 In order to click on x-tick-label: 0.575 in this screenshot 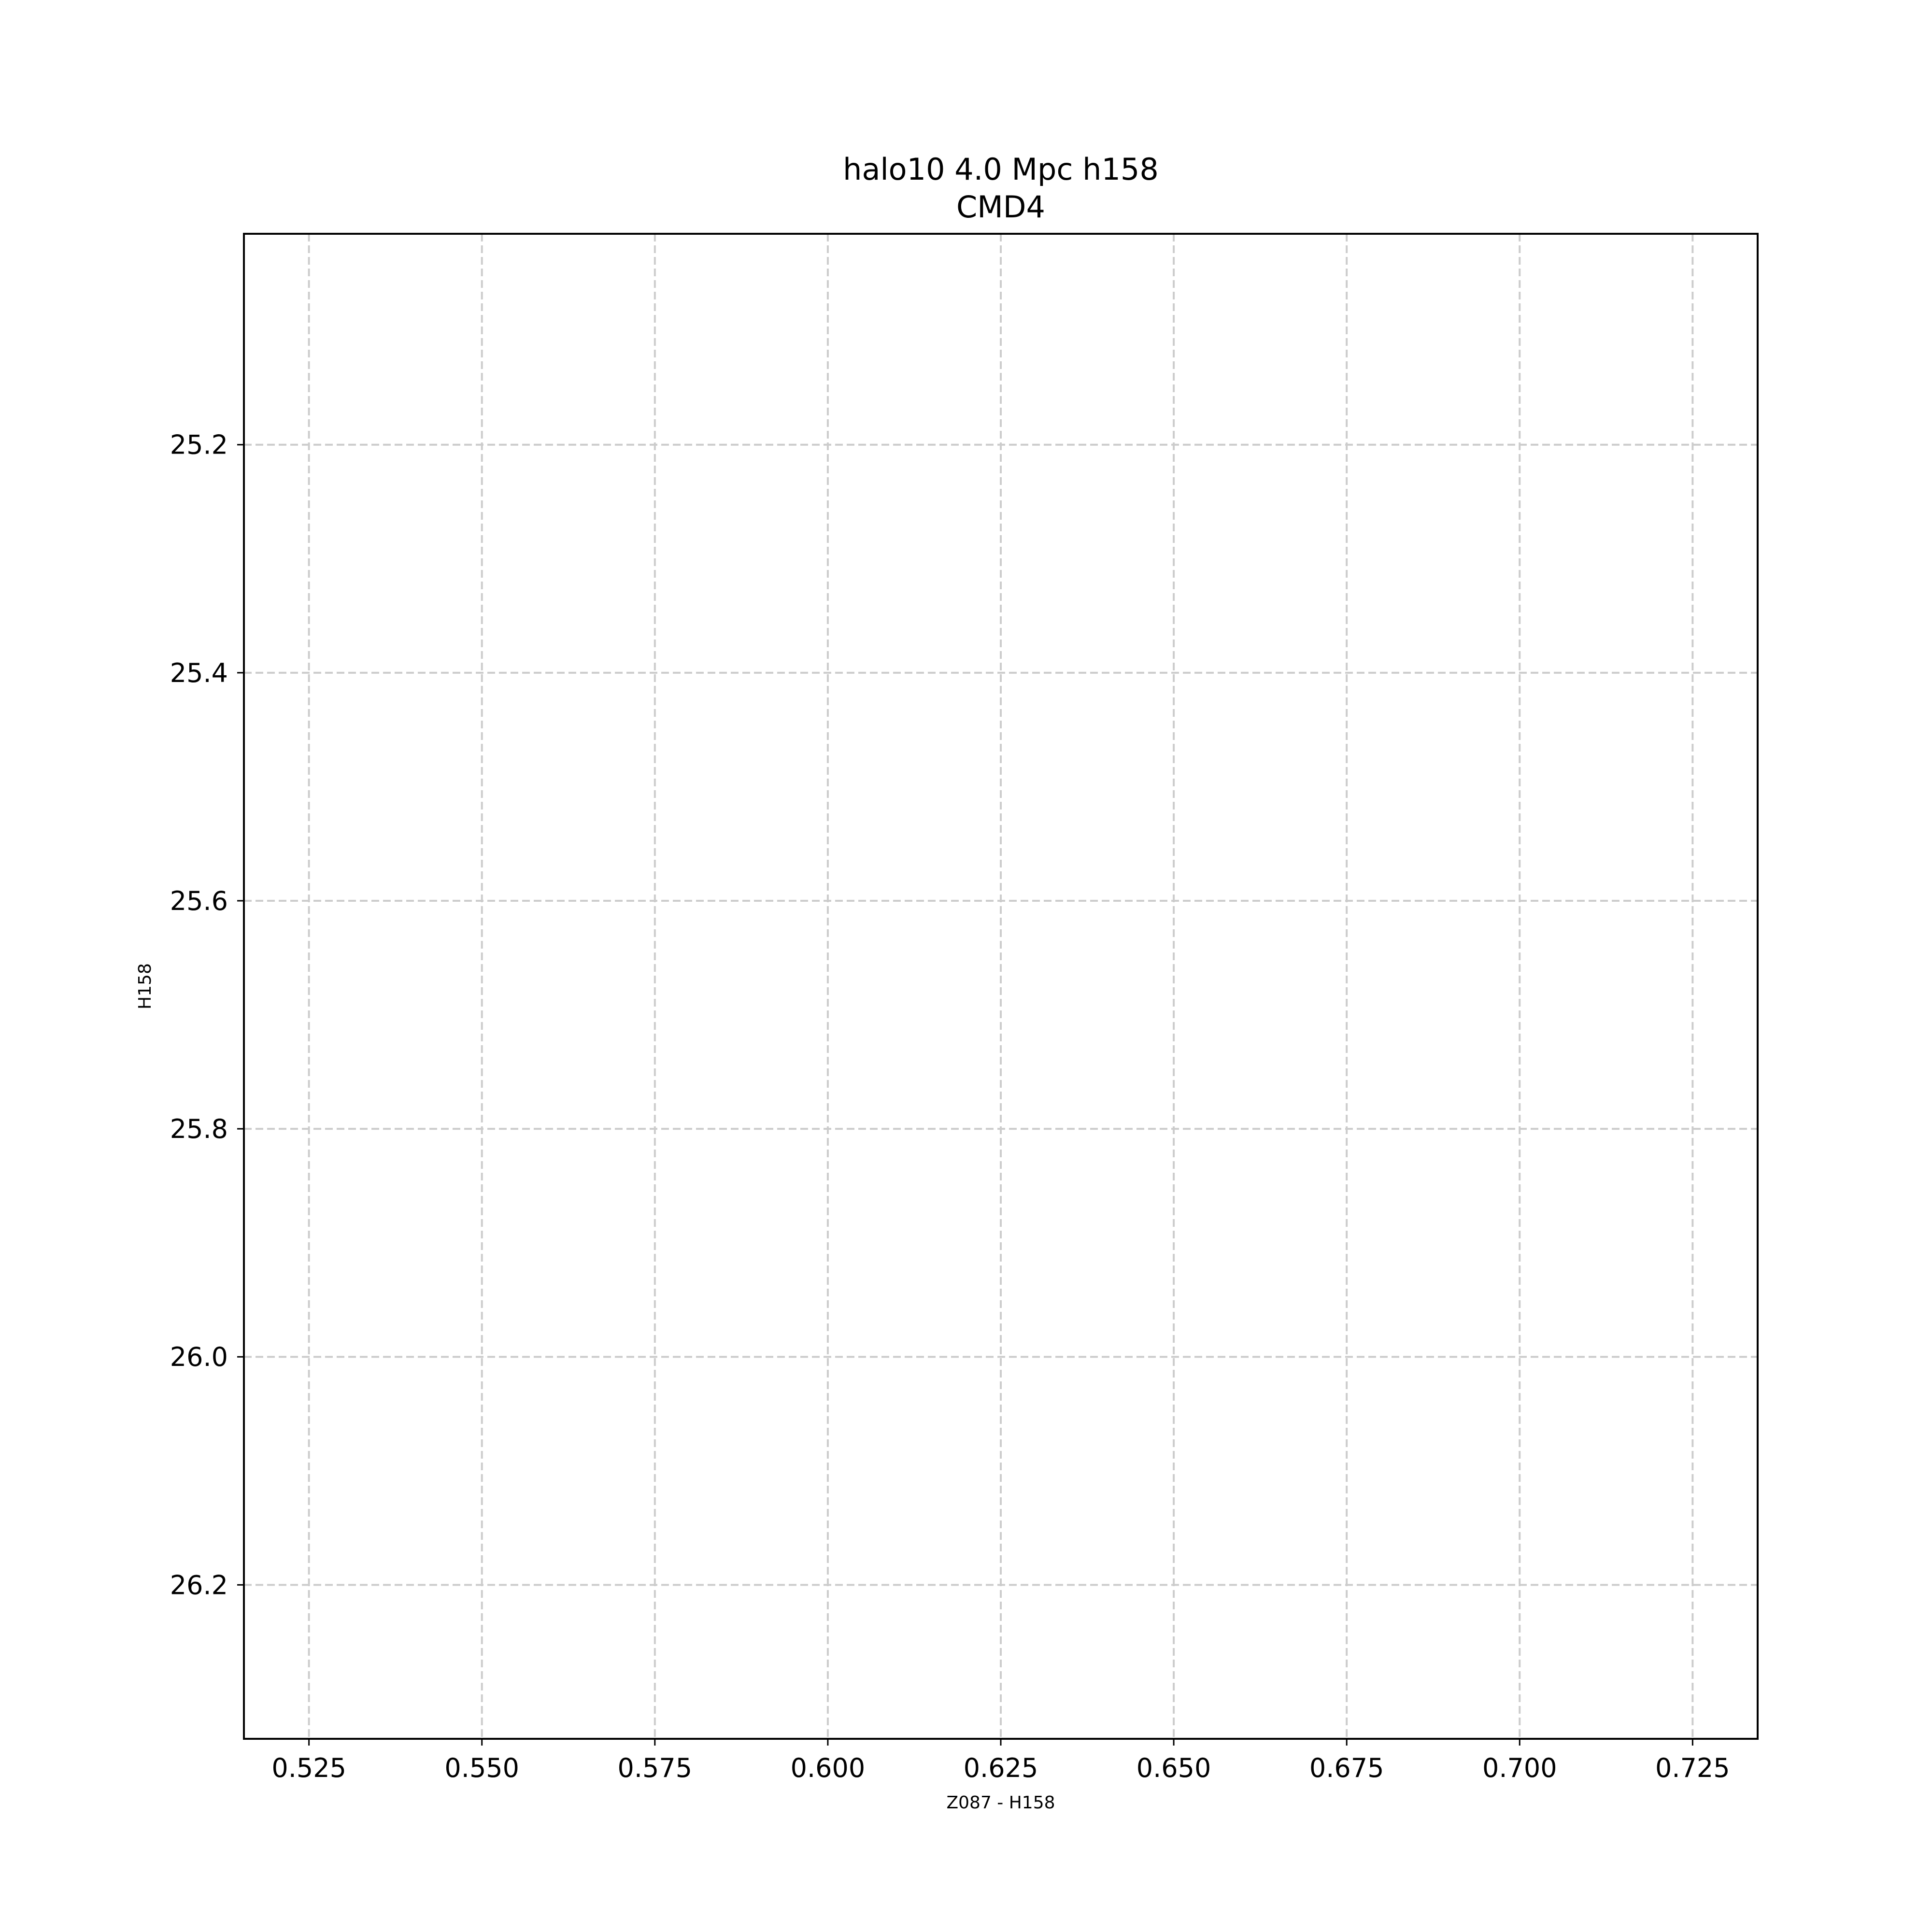, I will do `click(655, 1768)`.